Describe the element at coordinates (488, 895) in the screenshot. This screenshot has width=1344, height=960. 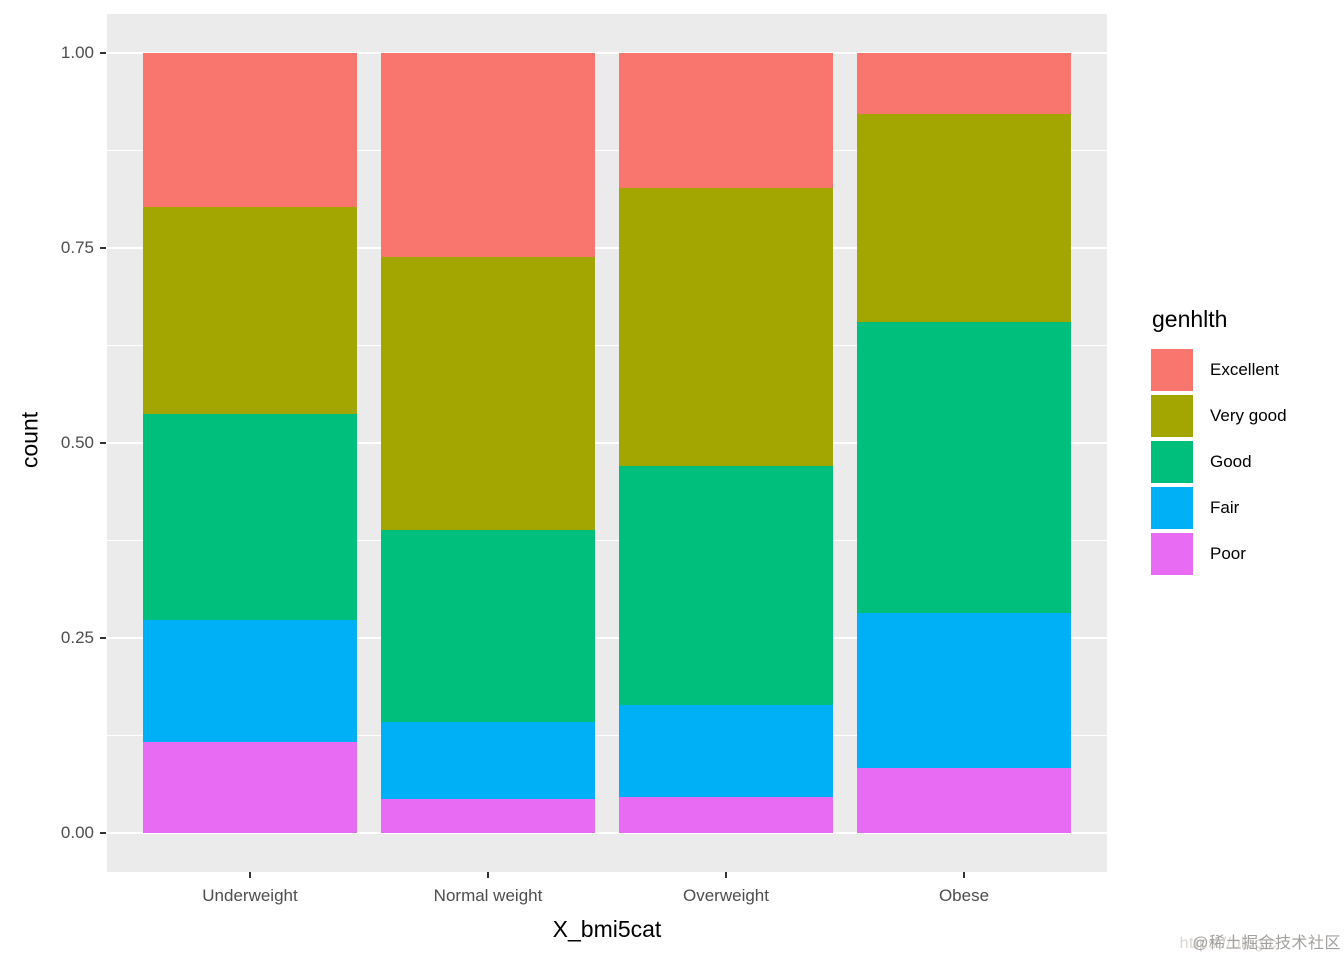
I see `x-axis-tick-label: Normal weight` at that location.